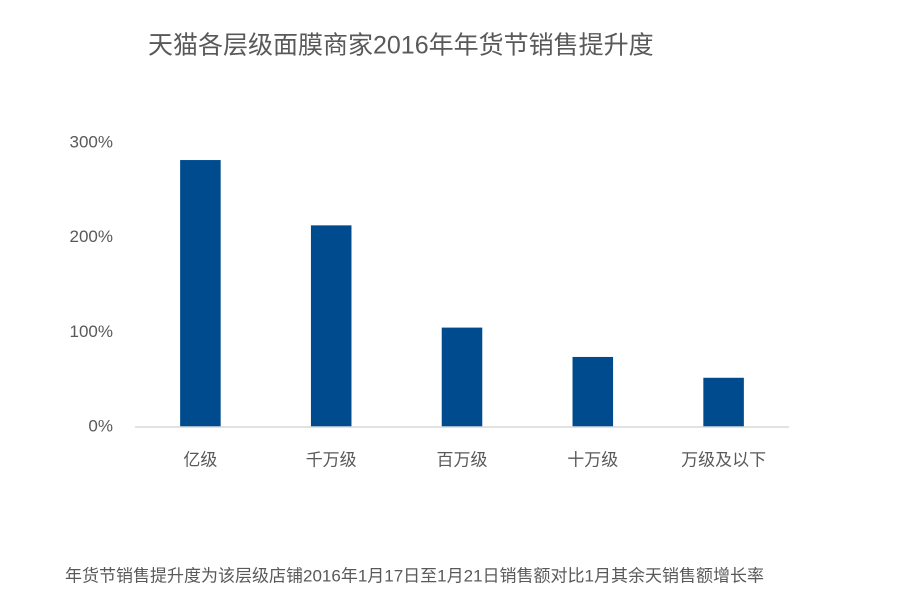  What do you see at coordinates (462, 459) in the screenshot?
I see `x-tick-label: 百万级` at bounding box center [462, 459].